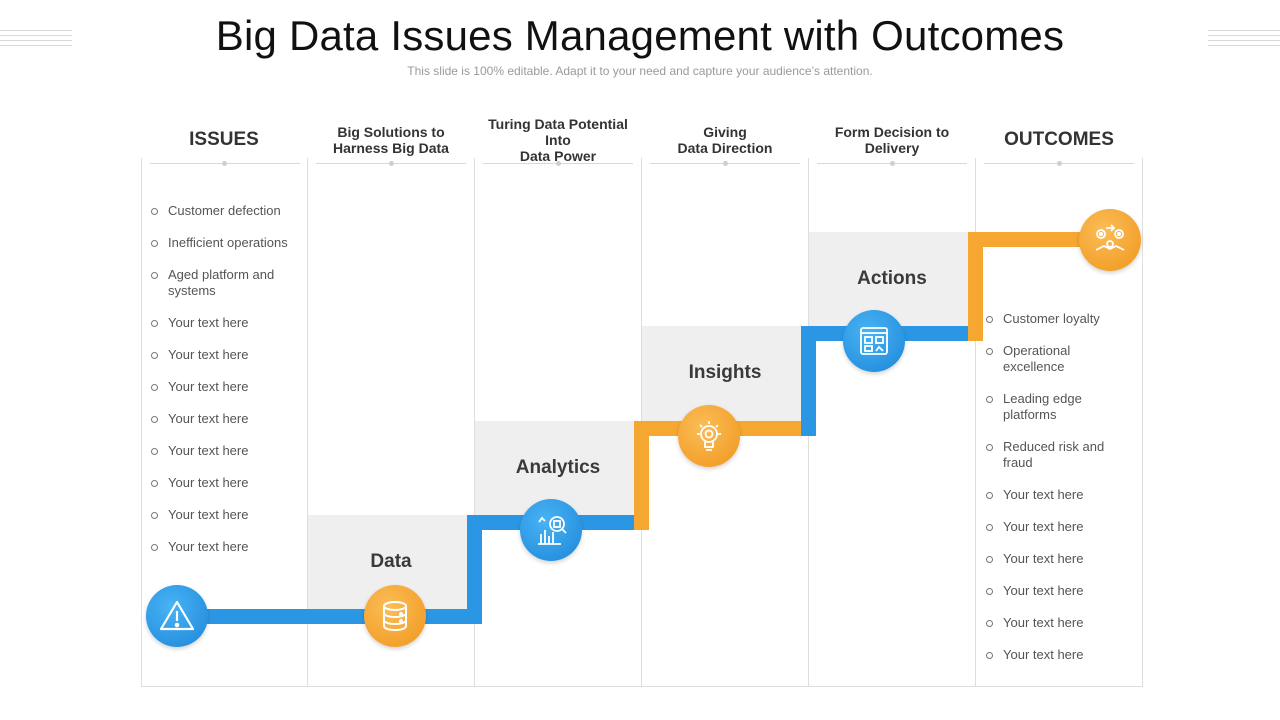 The width and height of the screenshot is (1280, 720). I want to click on list-item: Inefficient operations, so click(225, 243).